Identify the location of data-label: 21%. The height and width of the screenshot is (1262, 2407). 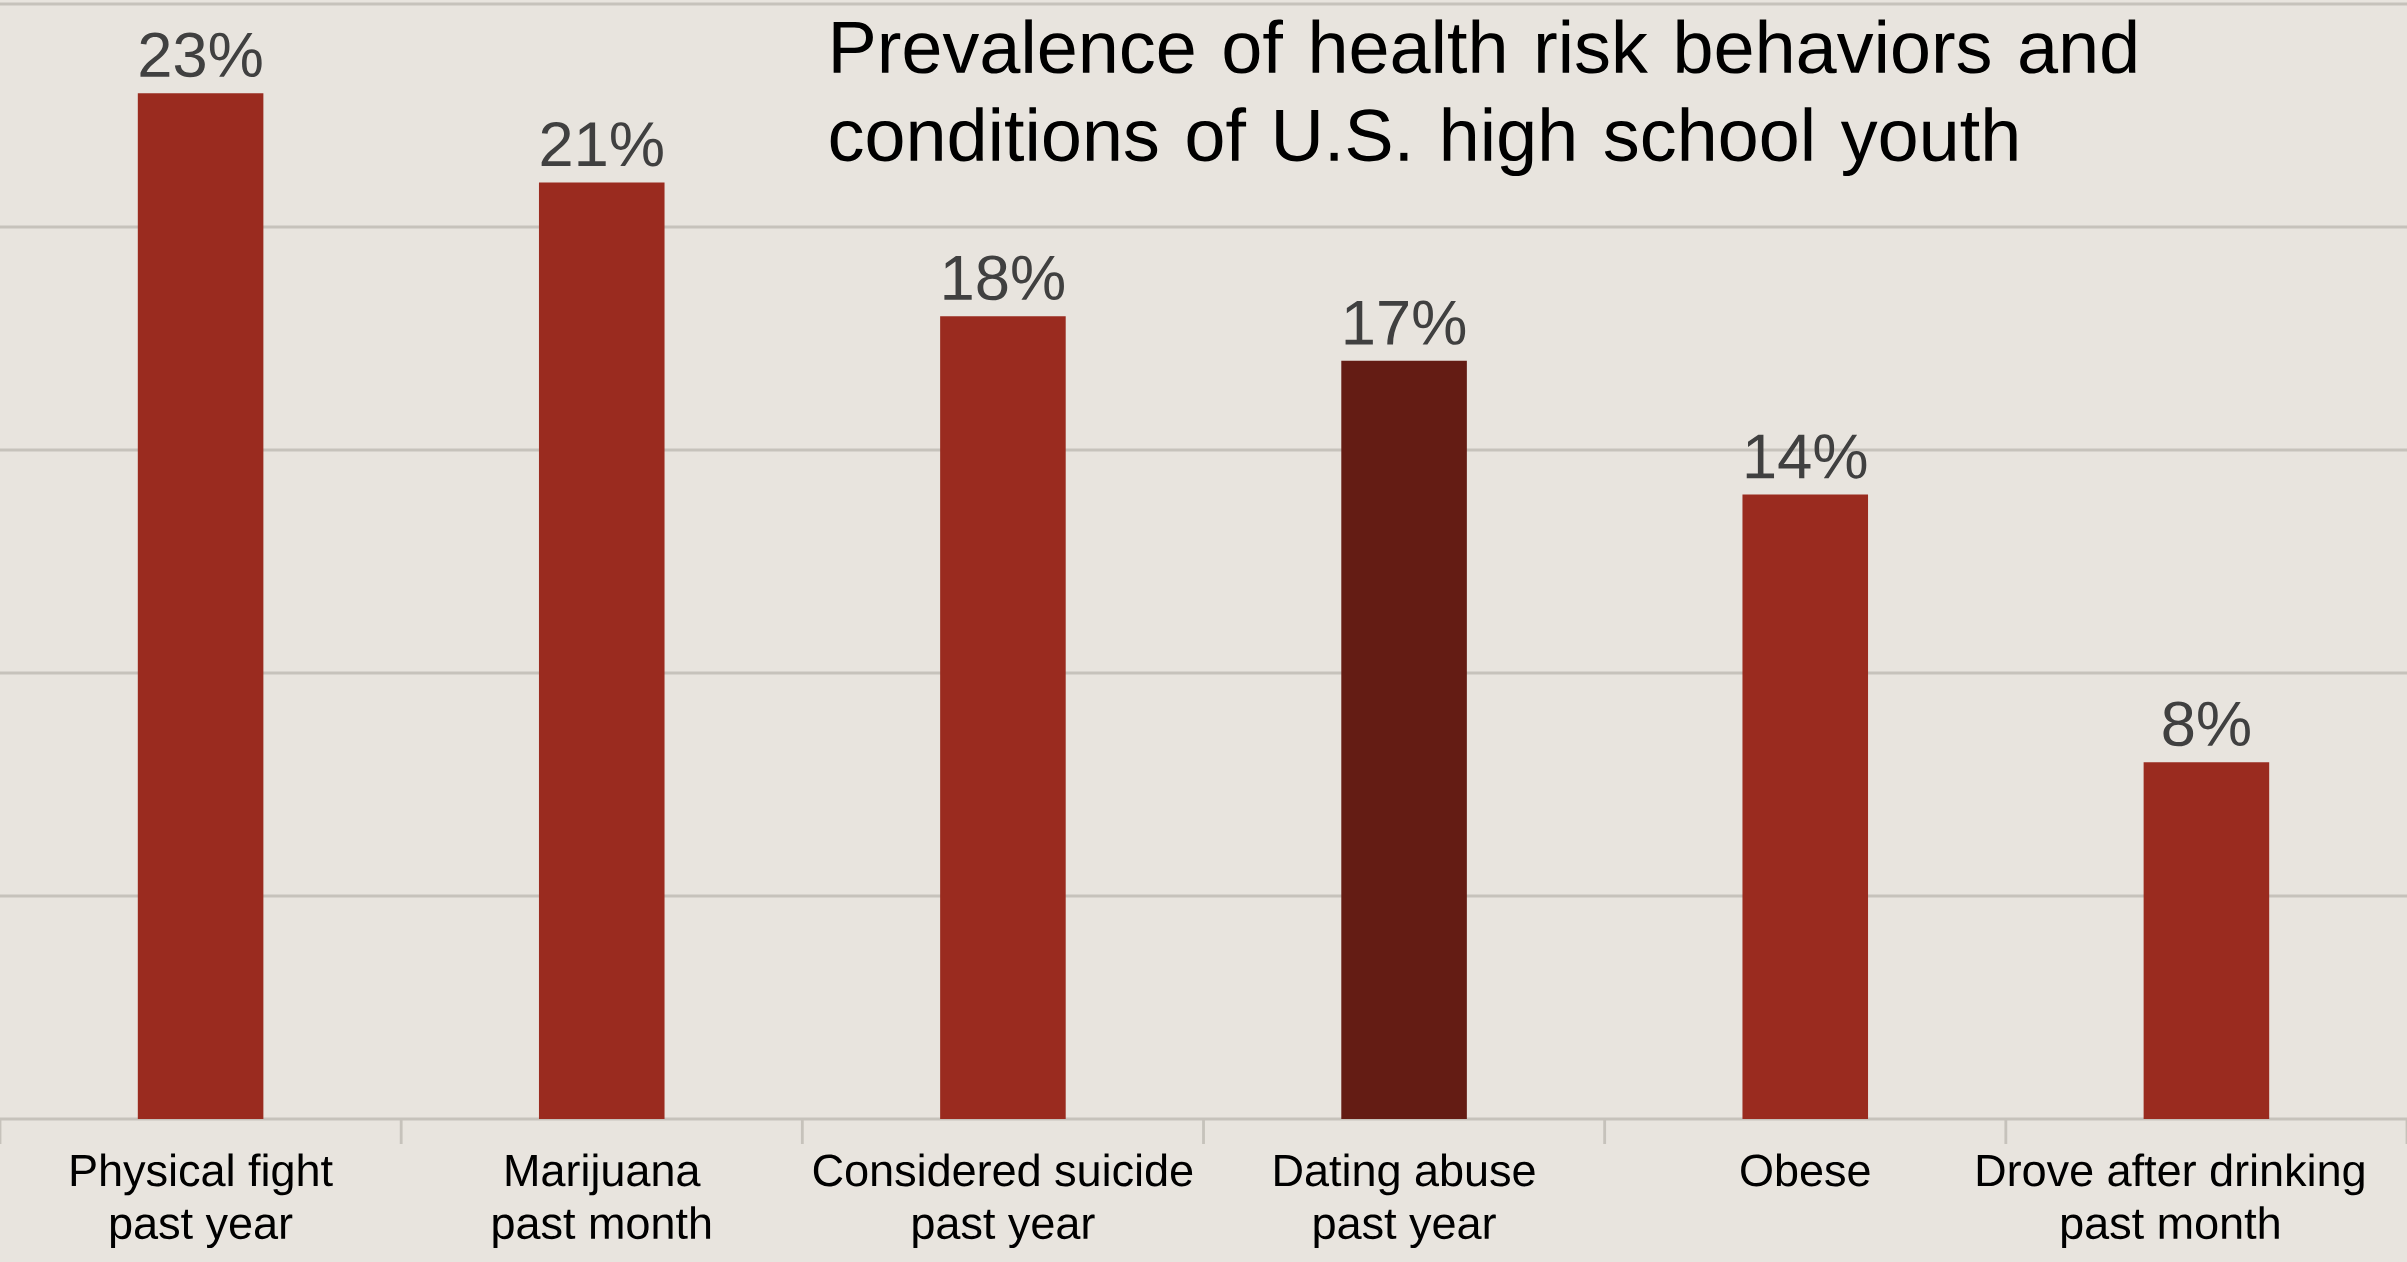
(602, 144).